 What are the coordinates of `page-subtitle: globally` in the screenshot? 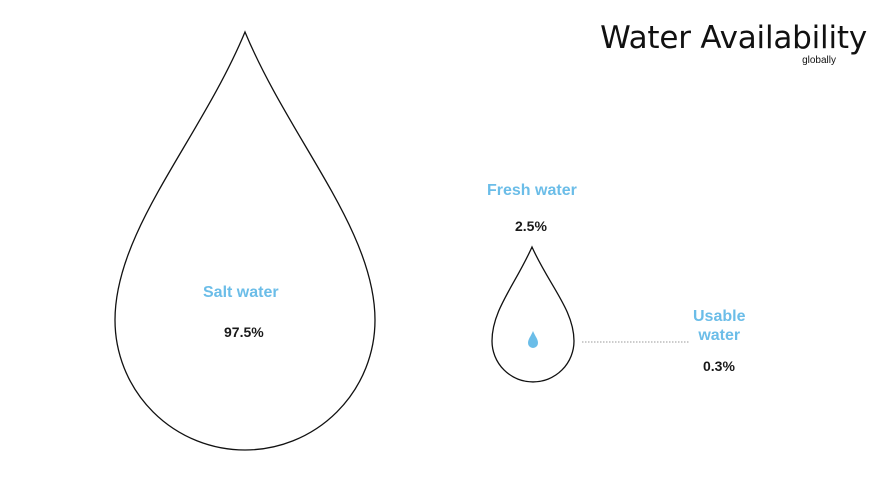 It's located at (819, 60).